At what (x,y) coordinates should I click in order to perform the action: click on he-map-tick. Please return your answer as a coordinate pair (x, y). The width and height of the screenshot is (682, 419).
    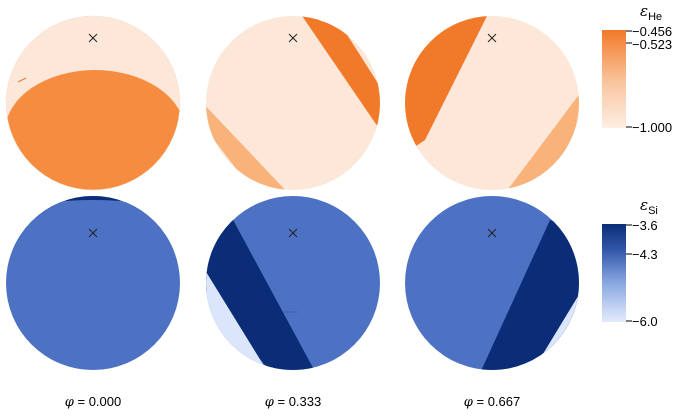
    Looking at the image, I should click on (22, 80).